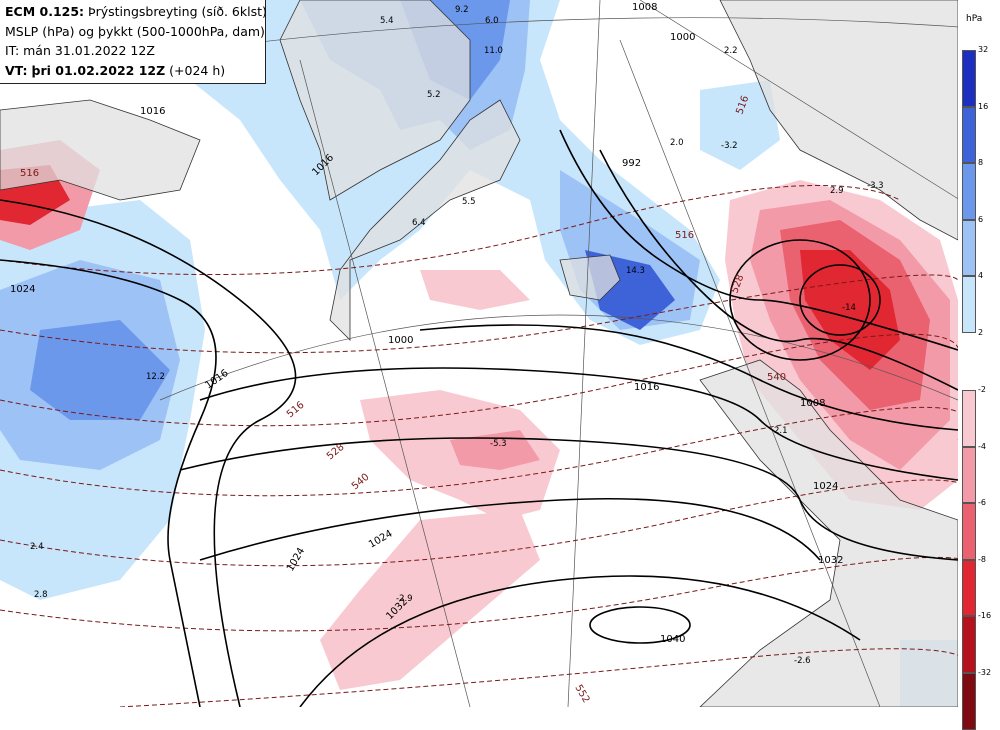 This screenshot has height=730, width=1000. What do you see at coordinates (983, 49) in the screenshot?
I see `legend-tick-label: 32` at bounding box center [983, 49].